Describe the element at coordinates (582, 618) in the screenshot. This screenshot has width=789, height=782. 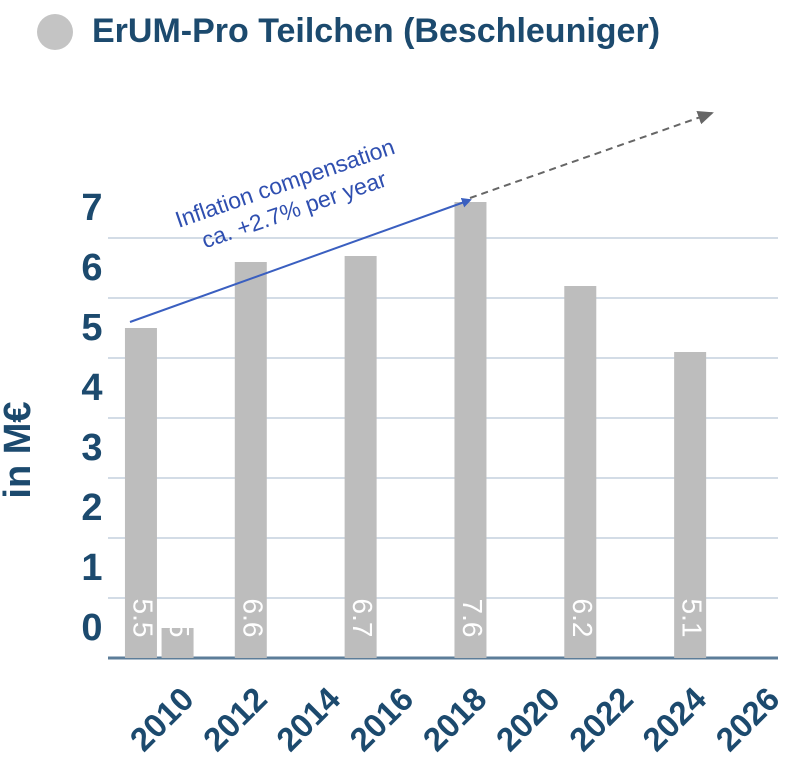
I see `value-label: 6.2` at that location.